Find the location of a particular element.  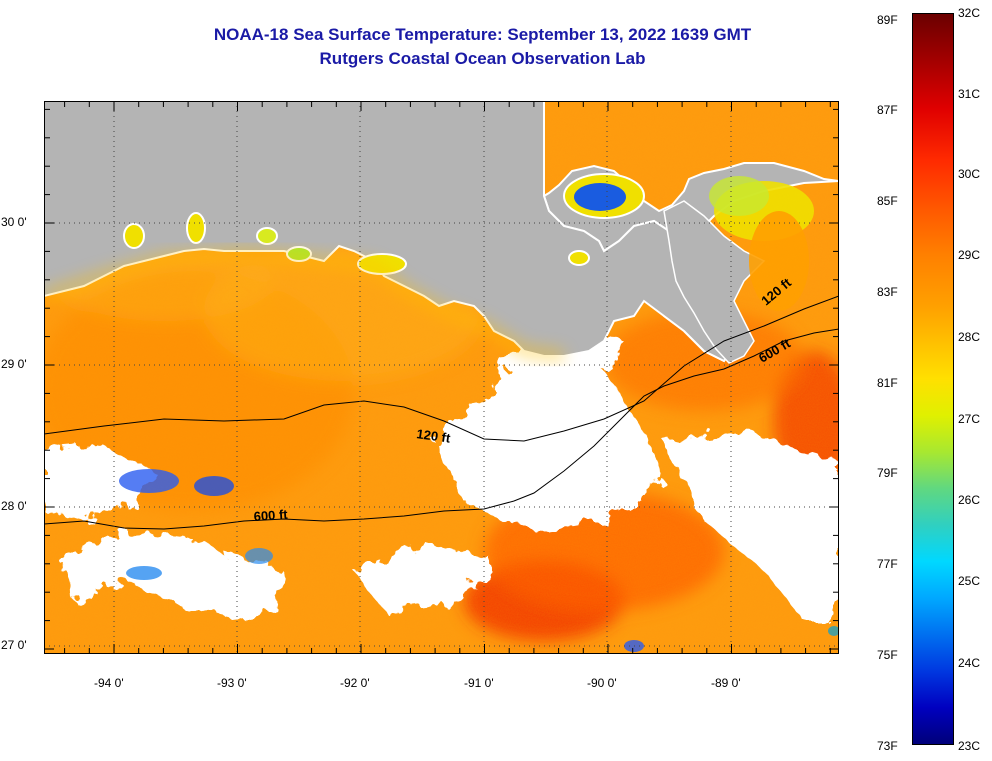

colorbar-f-label: 77F is located at coordinates (887, 564).